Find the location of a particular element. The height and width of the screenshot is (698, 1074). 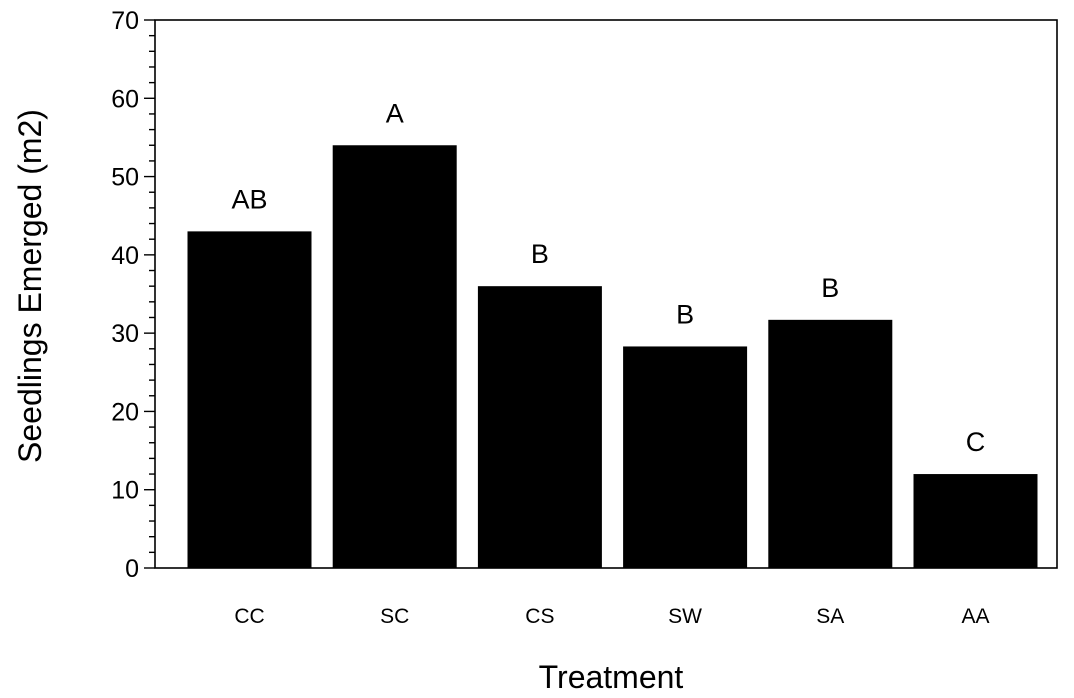

y-tick-label: 10 is located at coordinates (125, 491).